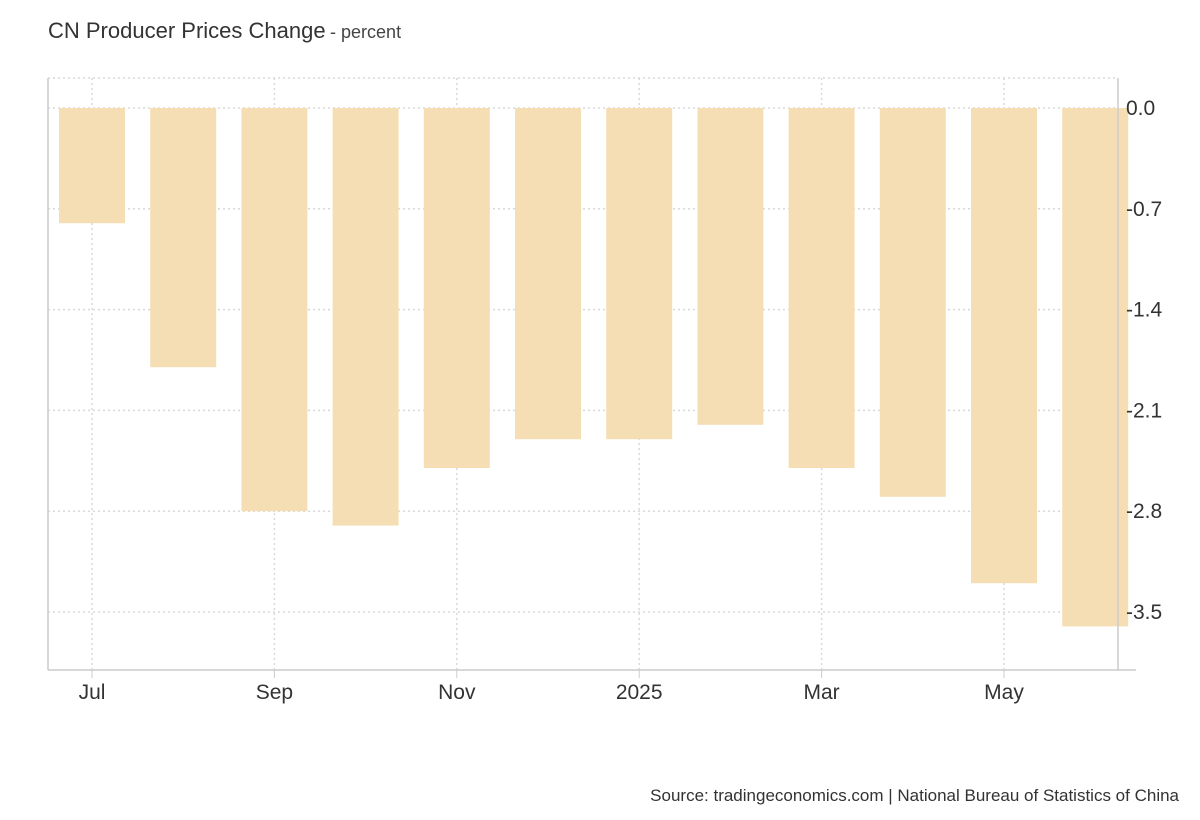 This screenshot has width=1200, height=820. I want to click on y-tick-label: -2.1, so click(1144, 410).